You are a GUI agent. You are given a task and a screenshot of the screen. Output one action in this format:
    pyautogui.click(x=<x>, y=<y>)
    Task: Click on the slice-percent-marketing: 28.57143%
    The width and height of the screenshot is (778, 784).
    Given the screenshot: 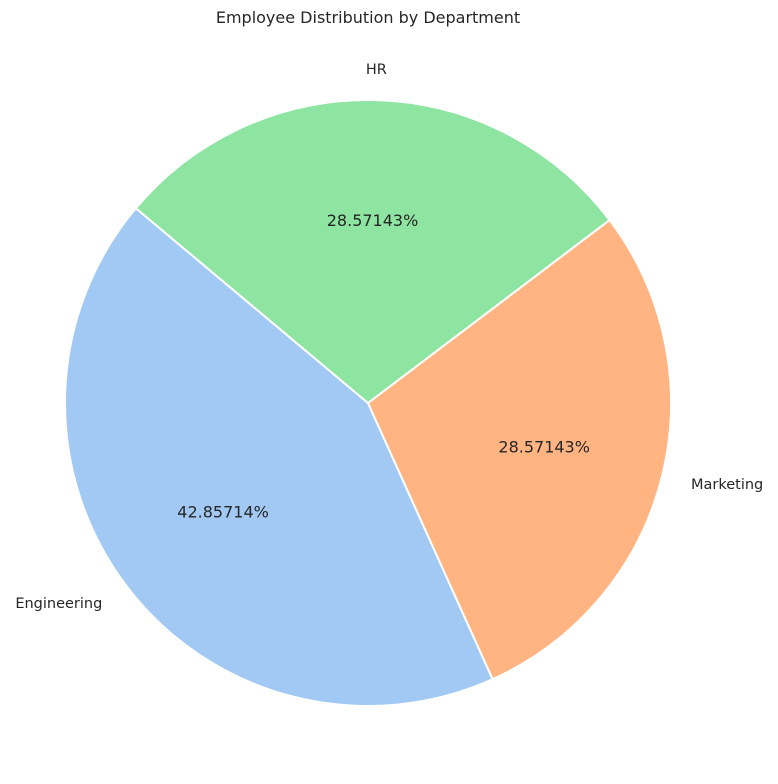 What is the action you would take?
    pyautogui.click(x=544, y=446)
    